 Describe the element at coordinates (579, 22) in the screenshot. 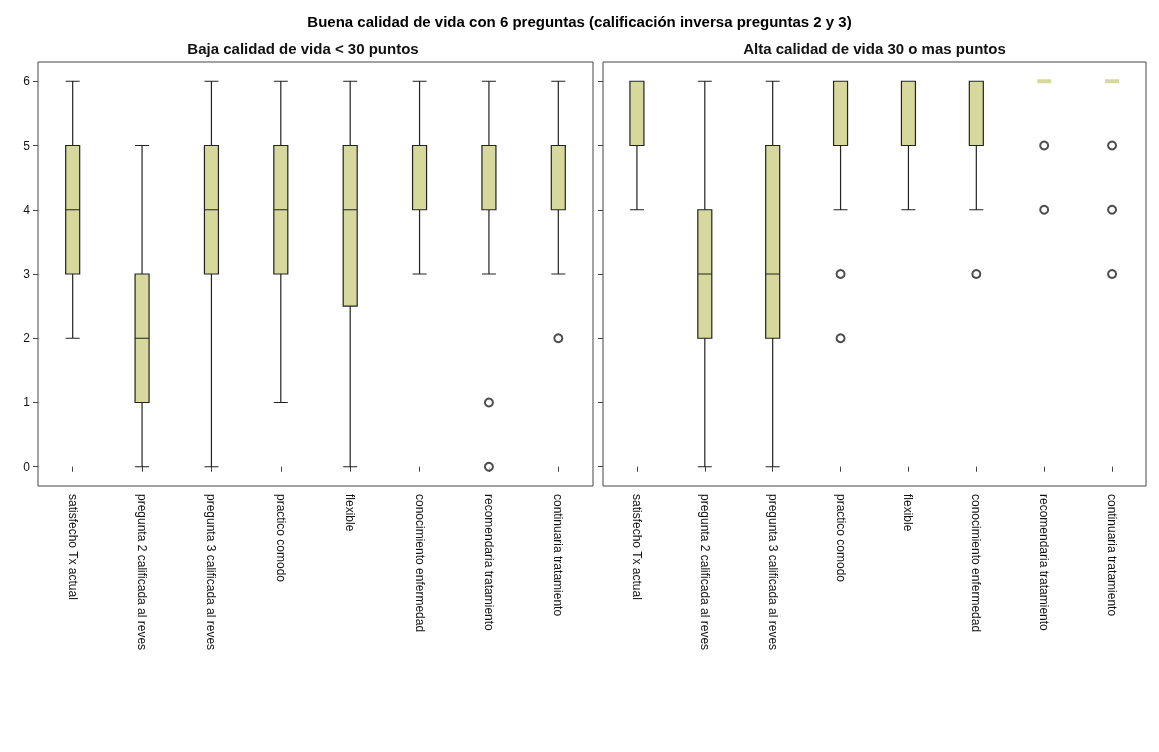

I see `chart-title: Buena calidad de vida con 6 preguntas (calificación inversa preguntas 2 y 3)` at that location.